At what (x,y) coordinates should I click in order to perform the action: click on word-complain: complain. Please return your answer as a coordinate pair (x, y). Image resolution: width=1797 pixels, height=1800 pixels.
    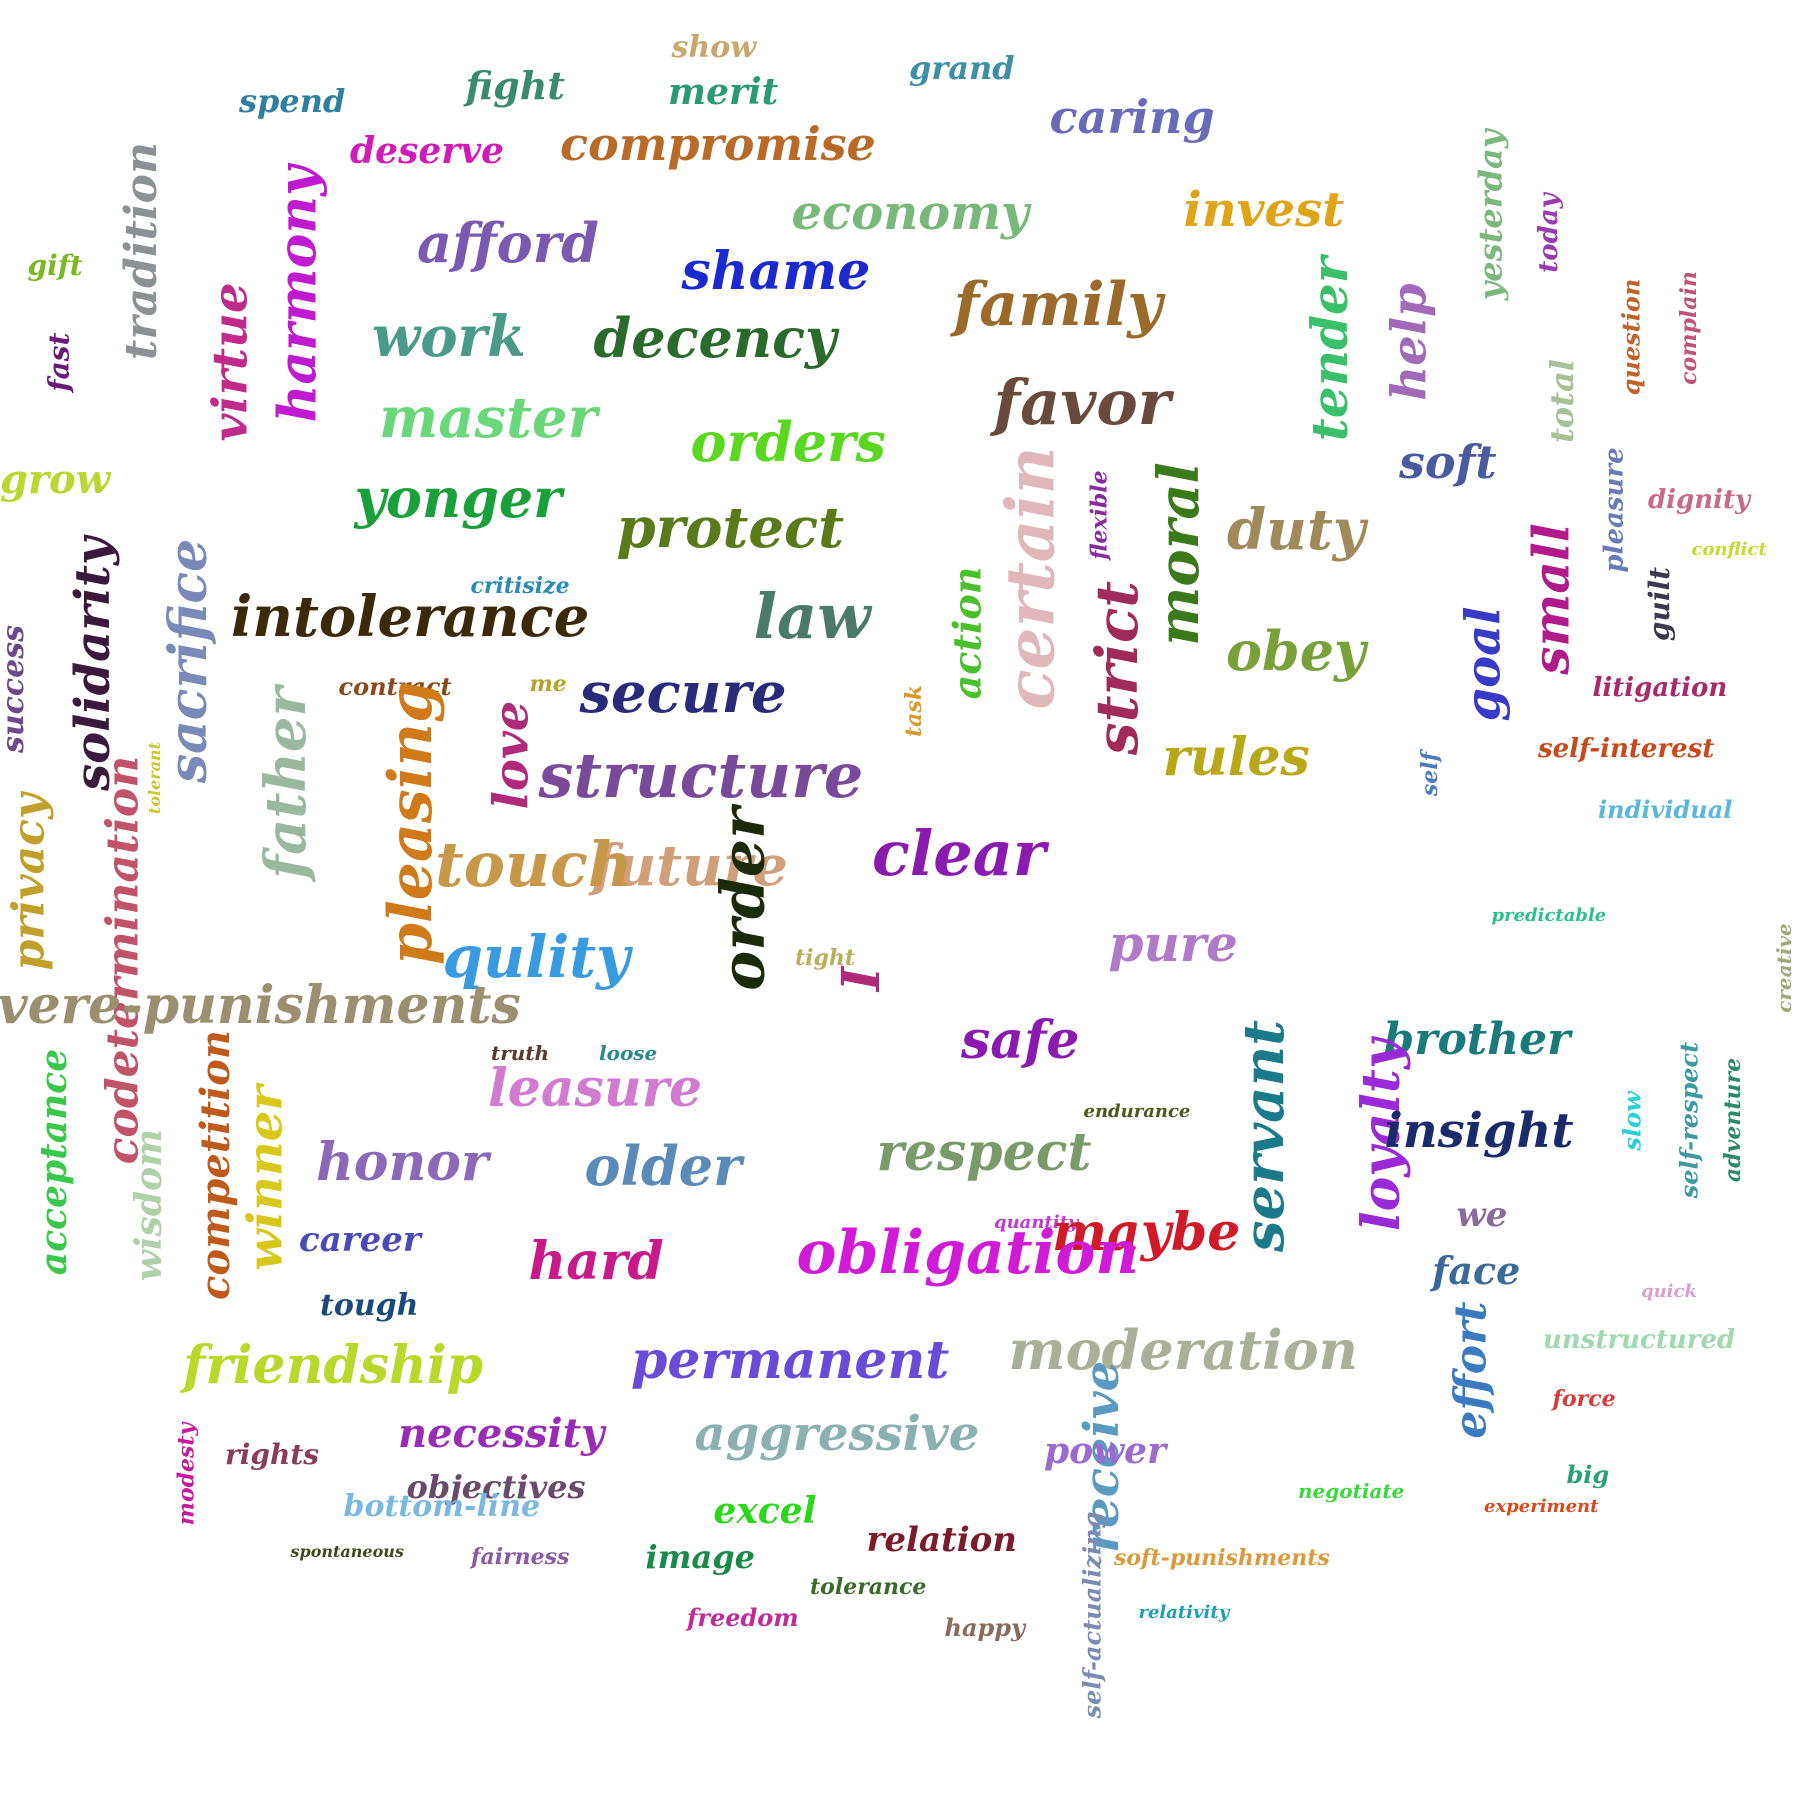
    Looking at the image, I should click on (1688, 328).